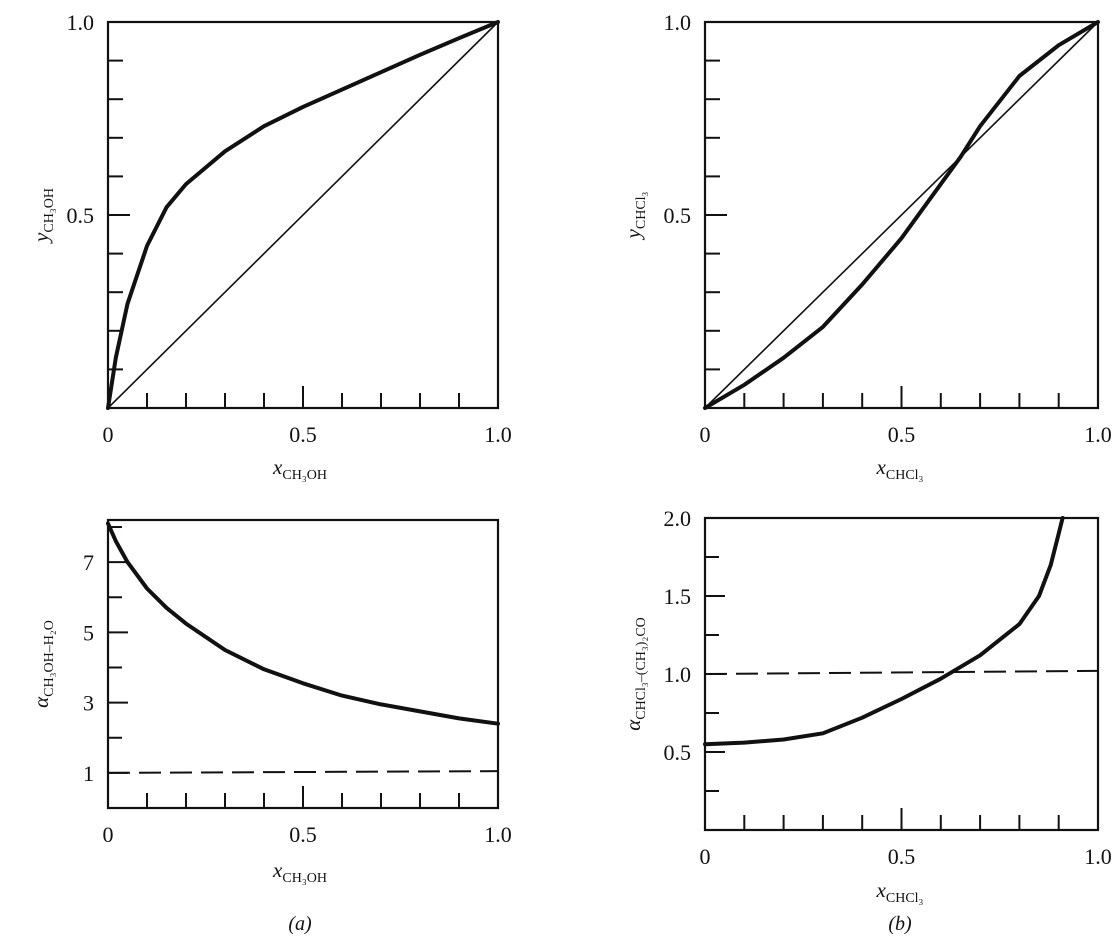  I want to click on y-axis-label: αCHCl₃–(CH₃)₂CO, so click(635, 674).